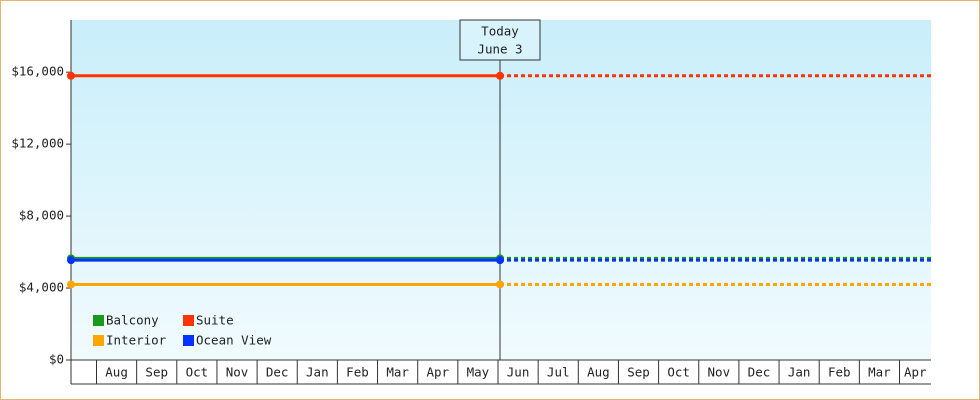 This screenshot has width=980, height=400. I want to click on legend-label: Balcony, so click(132, 320).